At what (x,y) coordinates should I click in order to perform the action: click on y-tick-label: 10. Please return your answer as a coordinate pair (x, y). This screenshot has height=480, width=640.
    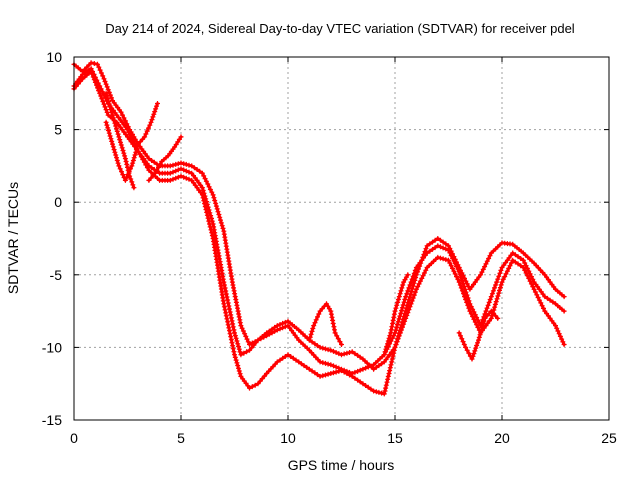
    Looking at the image, I should click on (54, 57).